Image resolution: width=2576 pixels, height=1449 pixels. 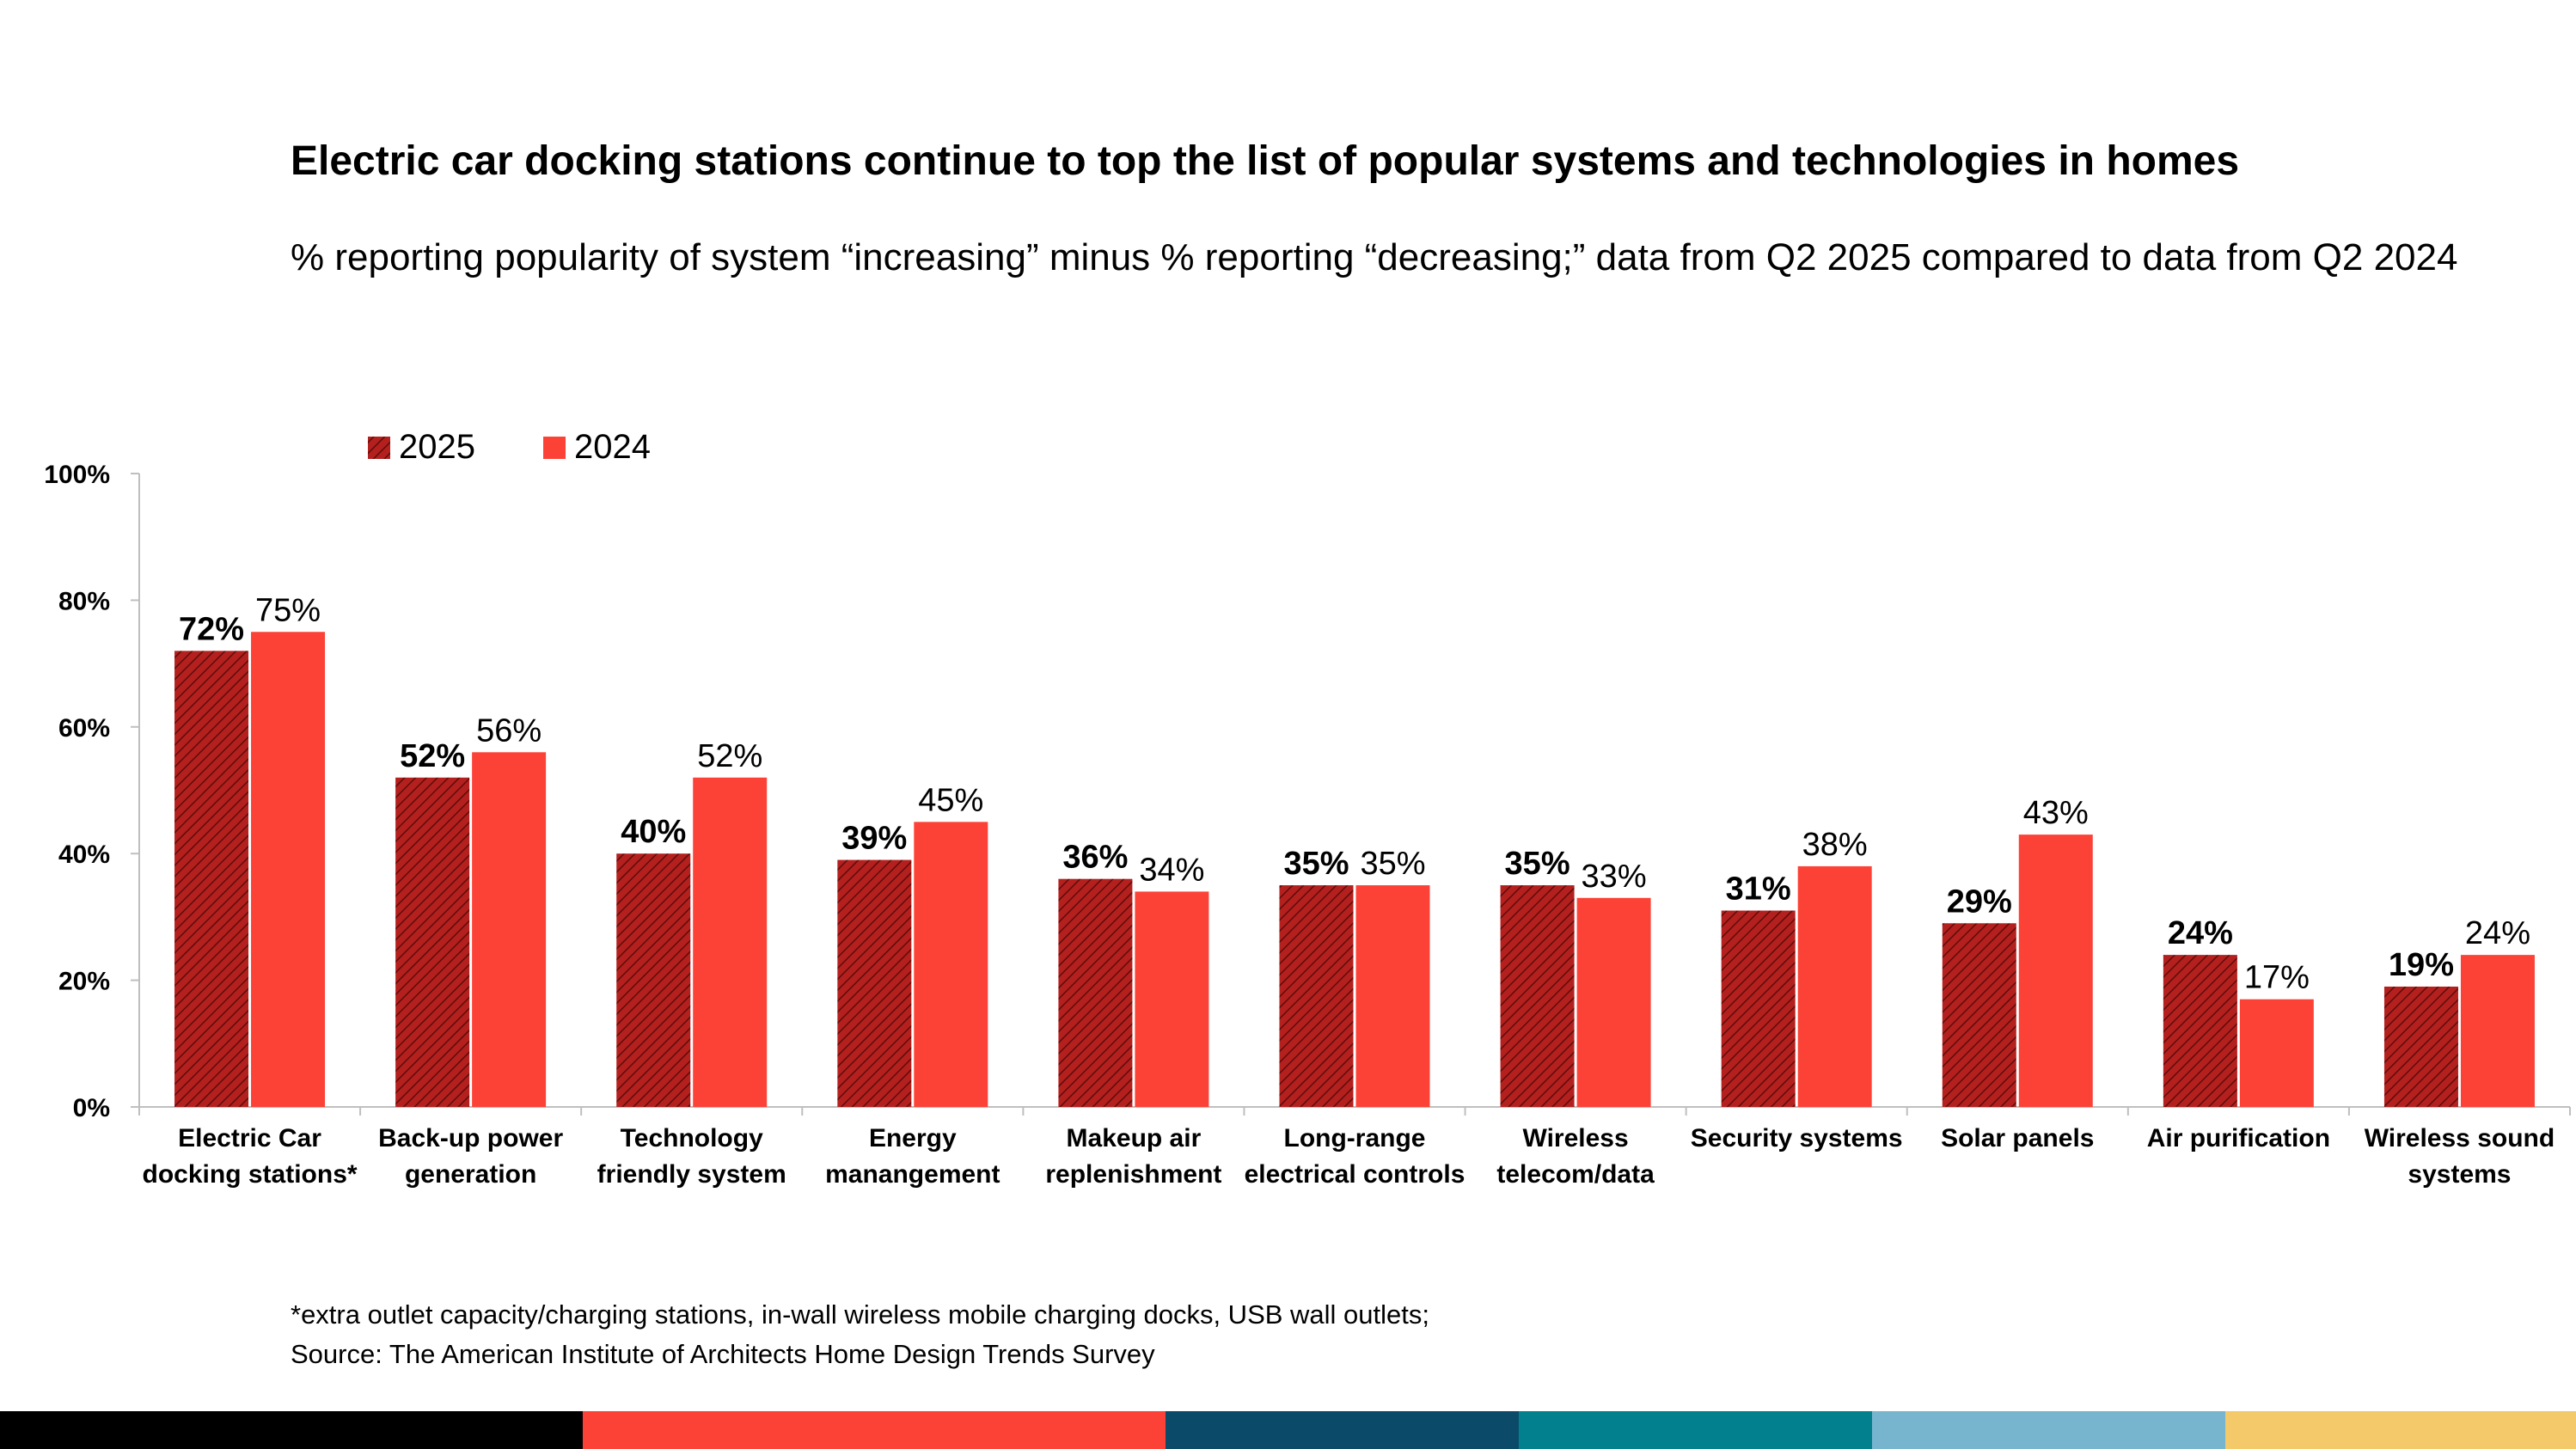 I want to click on data-label-2024-9: 17%, so click(x=2277, y=978).